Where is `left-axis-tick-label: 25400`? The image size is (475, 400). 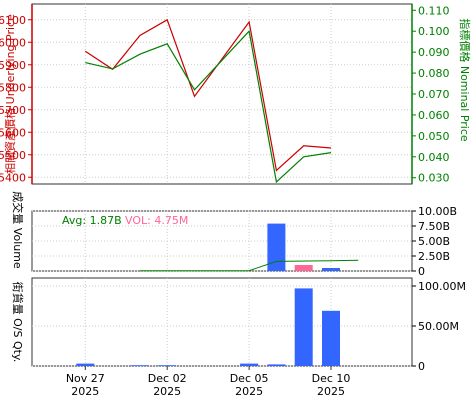 left-axis-tick-label: 25400 is located at coordinates (13, 177).